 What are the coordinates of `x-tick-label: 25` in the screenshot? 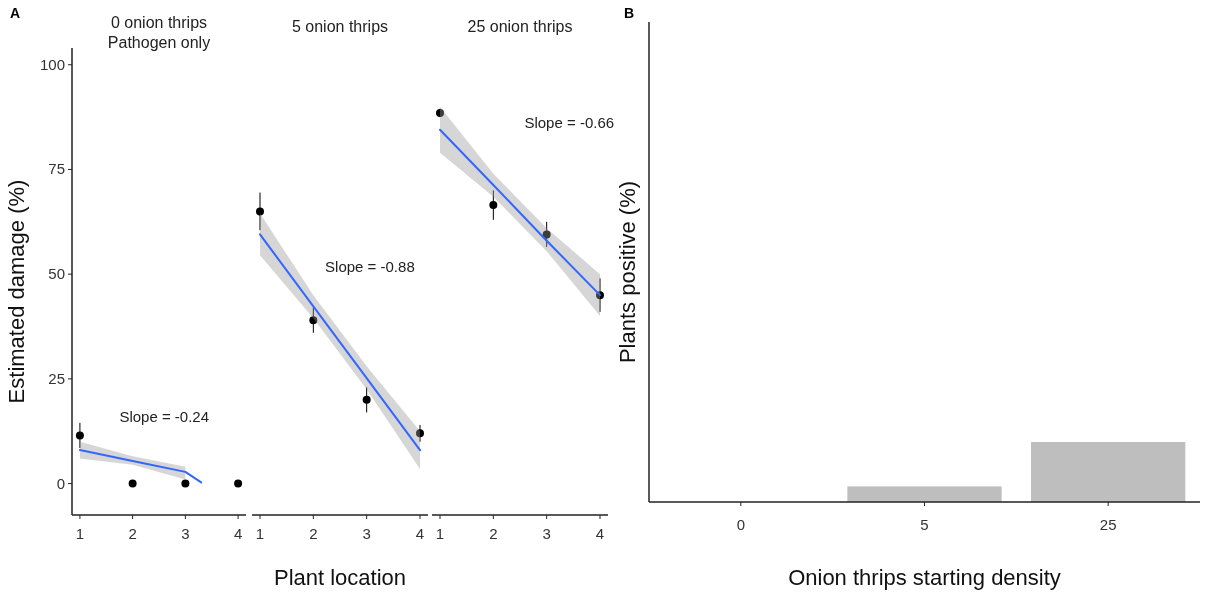 It's located at (1108, 524).